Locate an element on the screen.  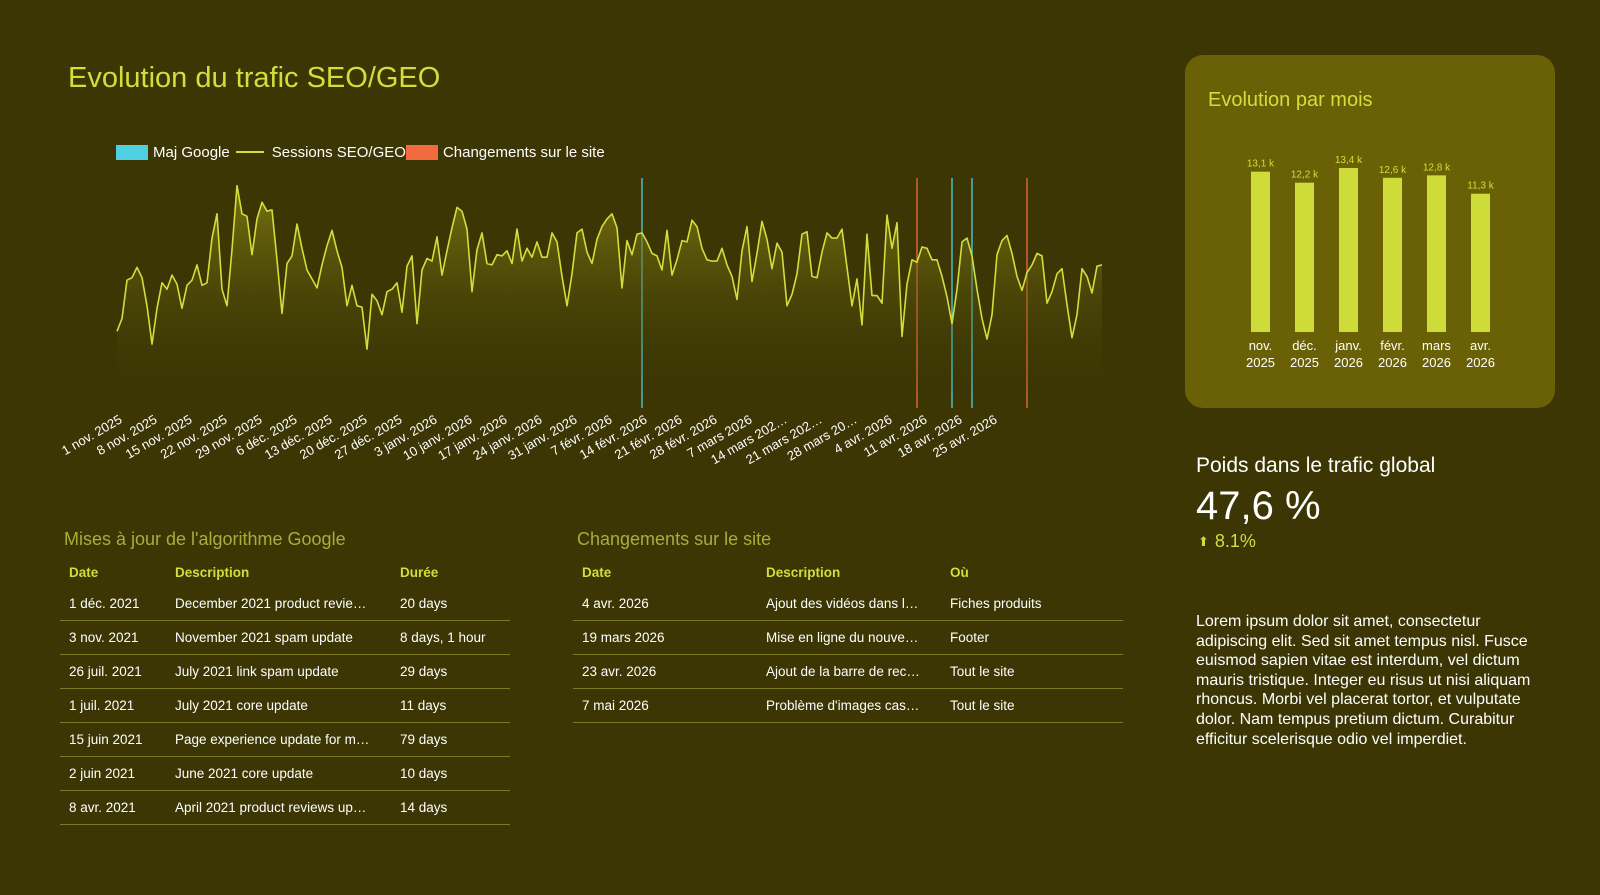
cell-duree: 29 days is located at coordinates (450, 671).